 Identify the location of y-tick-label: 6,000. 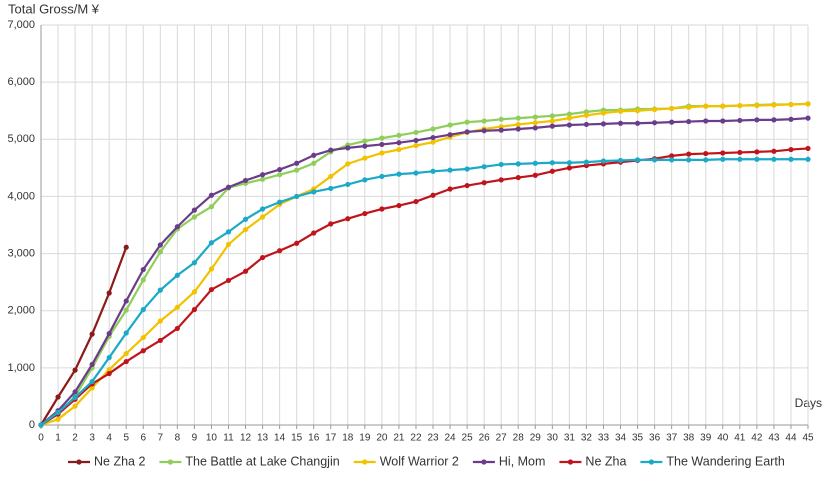
(21, 82).